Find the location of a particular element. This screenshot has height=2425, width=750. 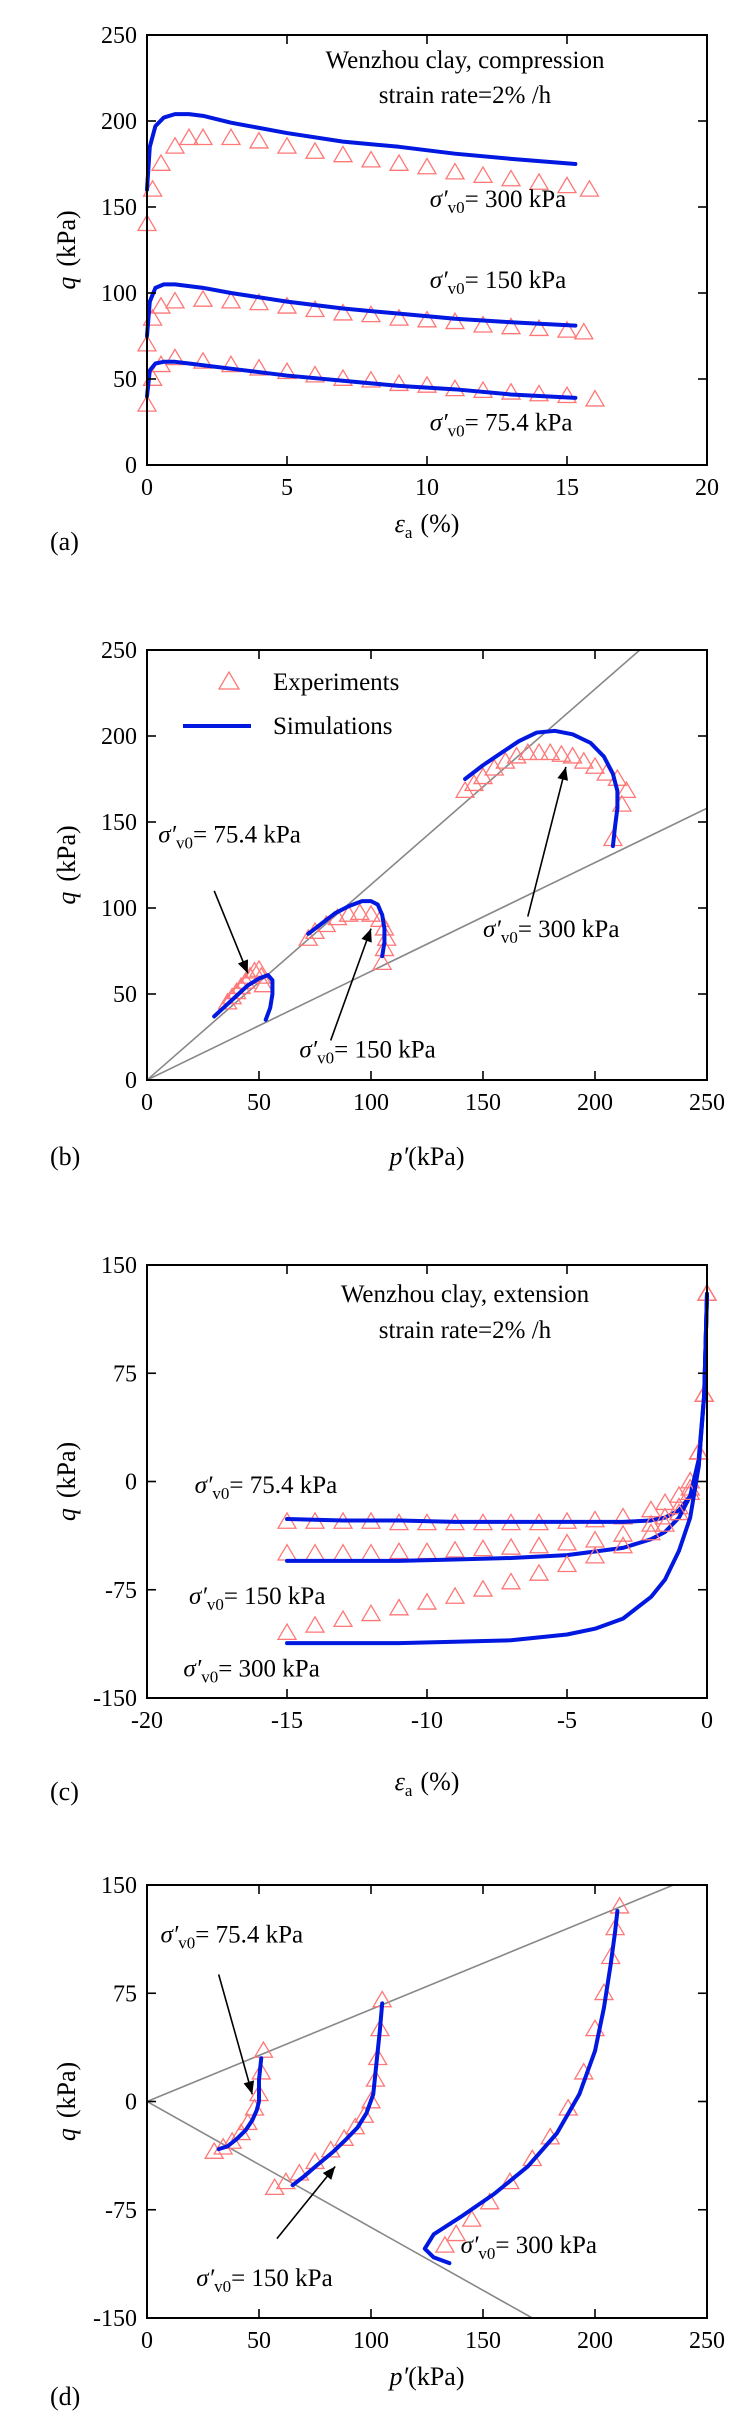

panel-label: (d) is located at coordinates (65, 2396).